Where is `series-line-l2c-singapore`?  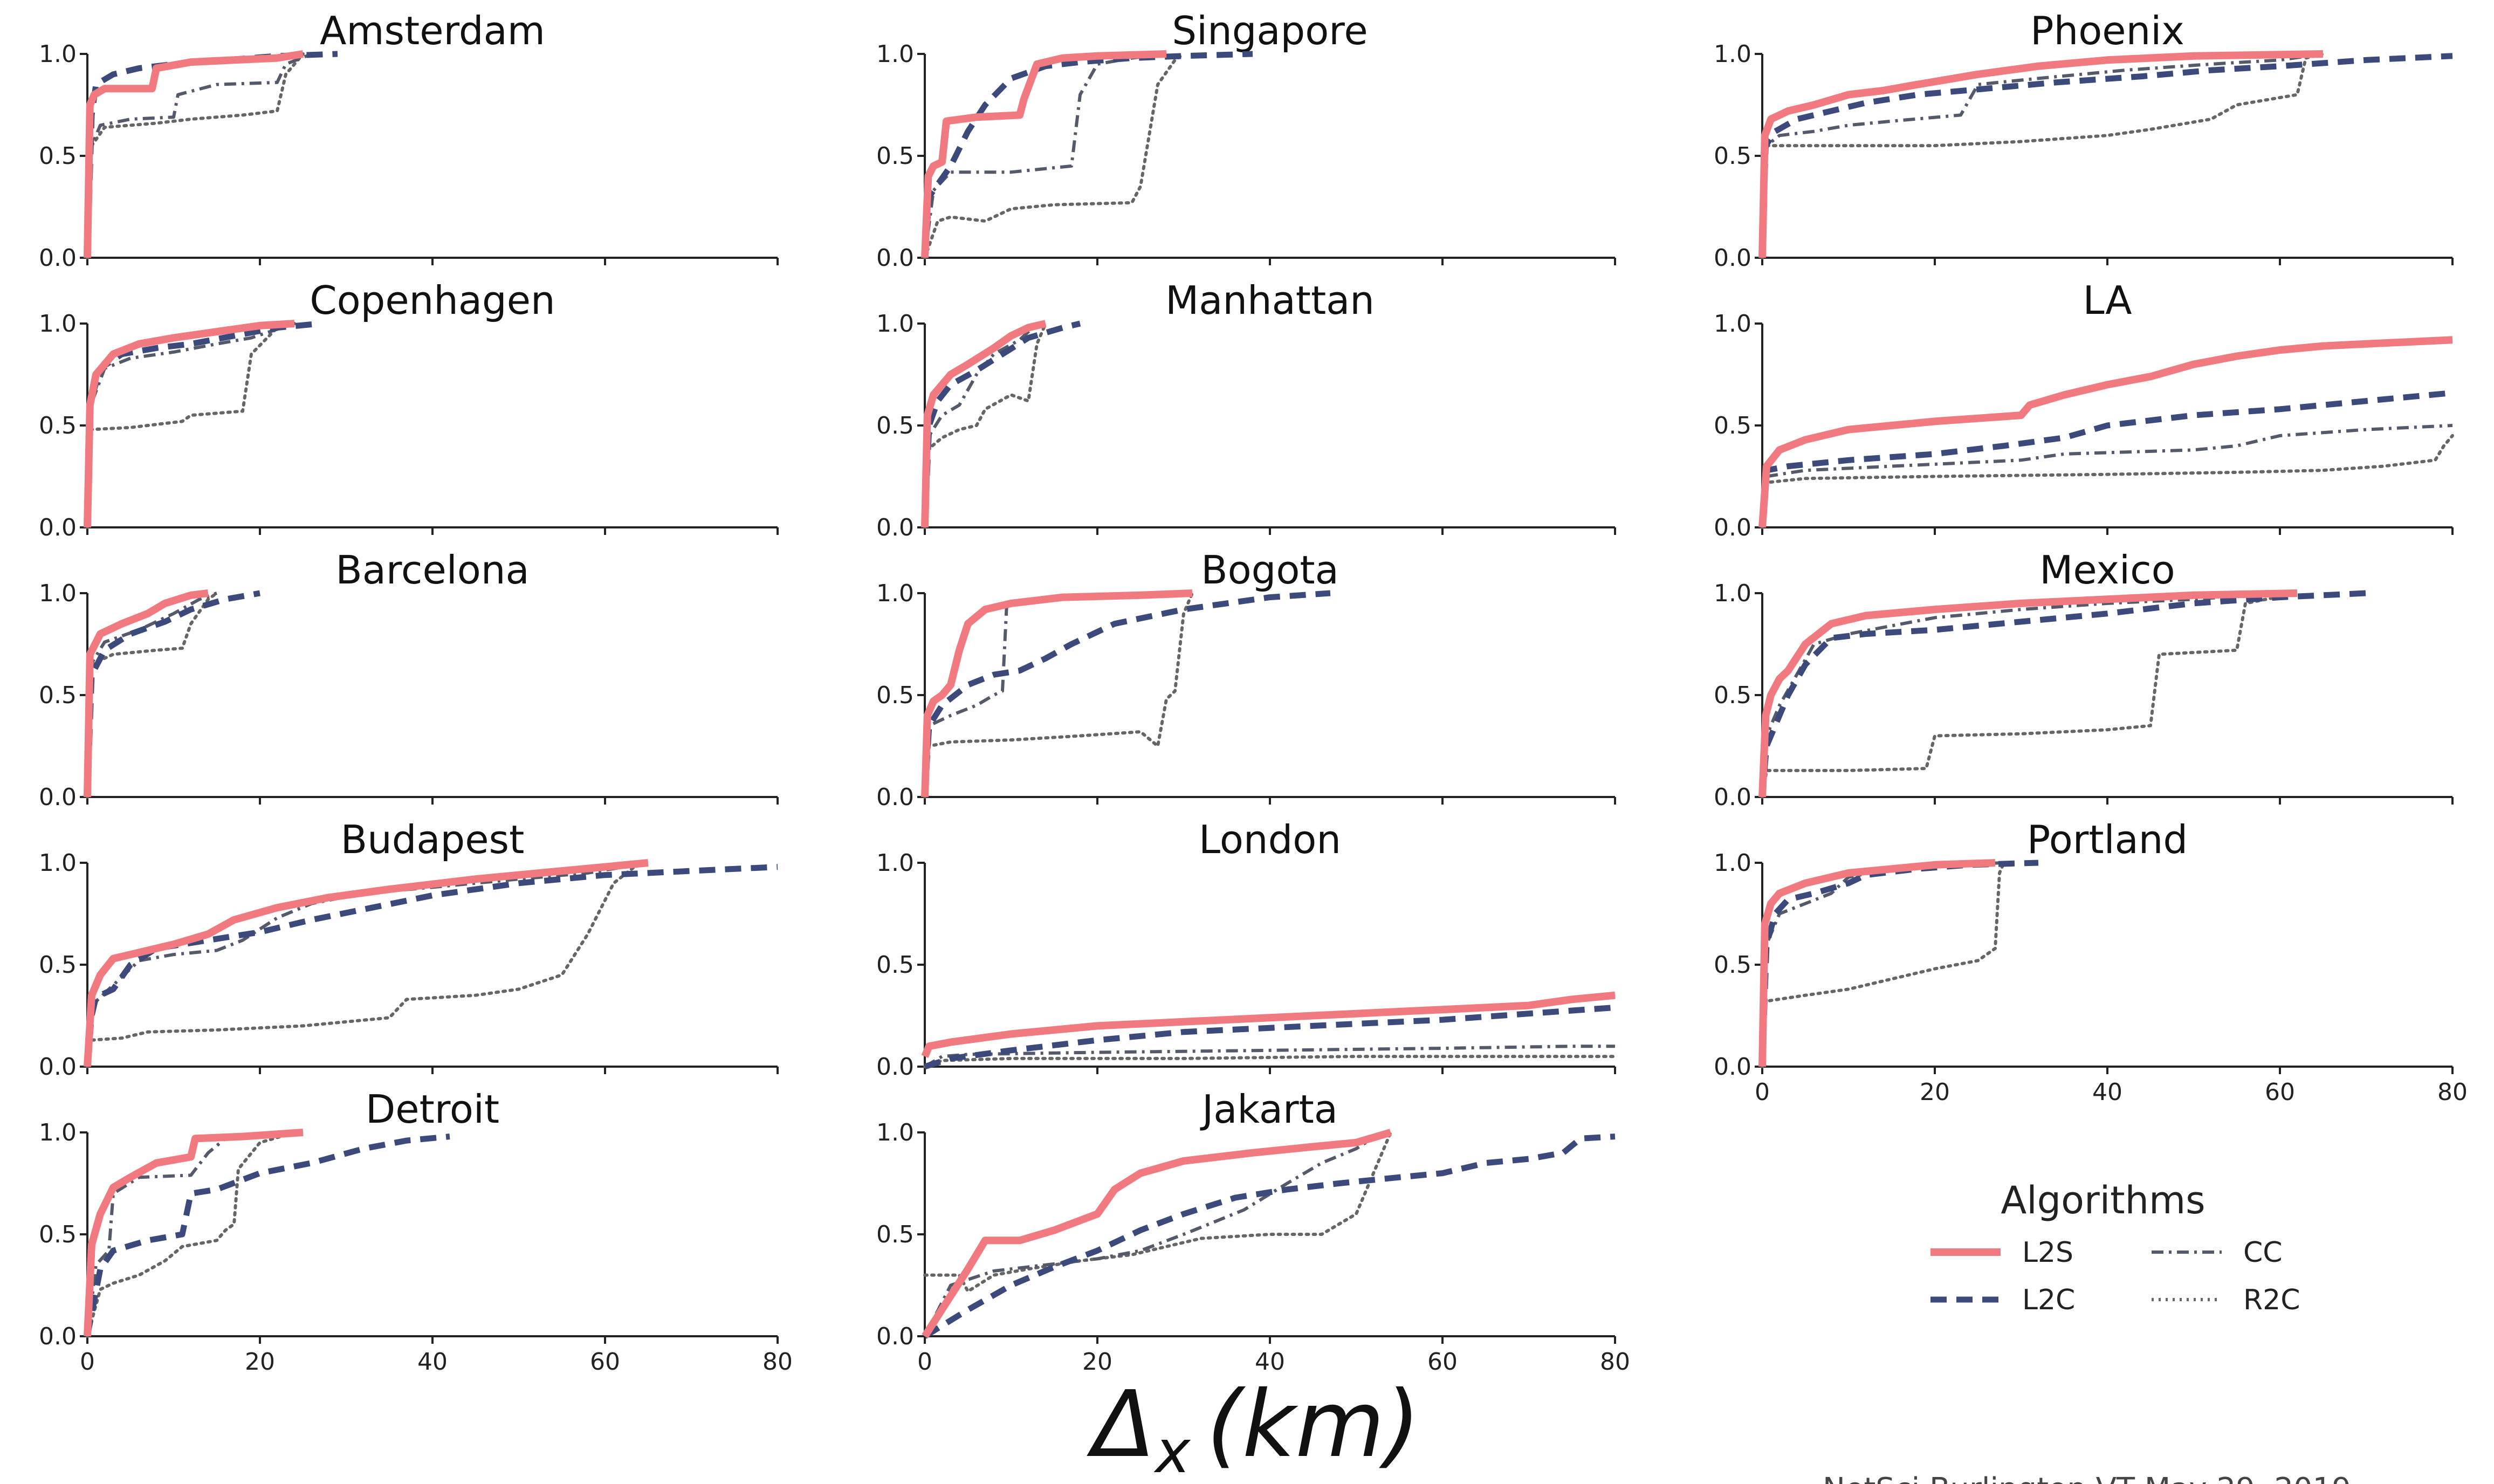
series-line-l2c-singapore is located at coordinates (1087, 154).